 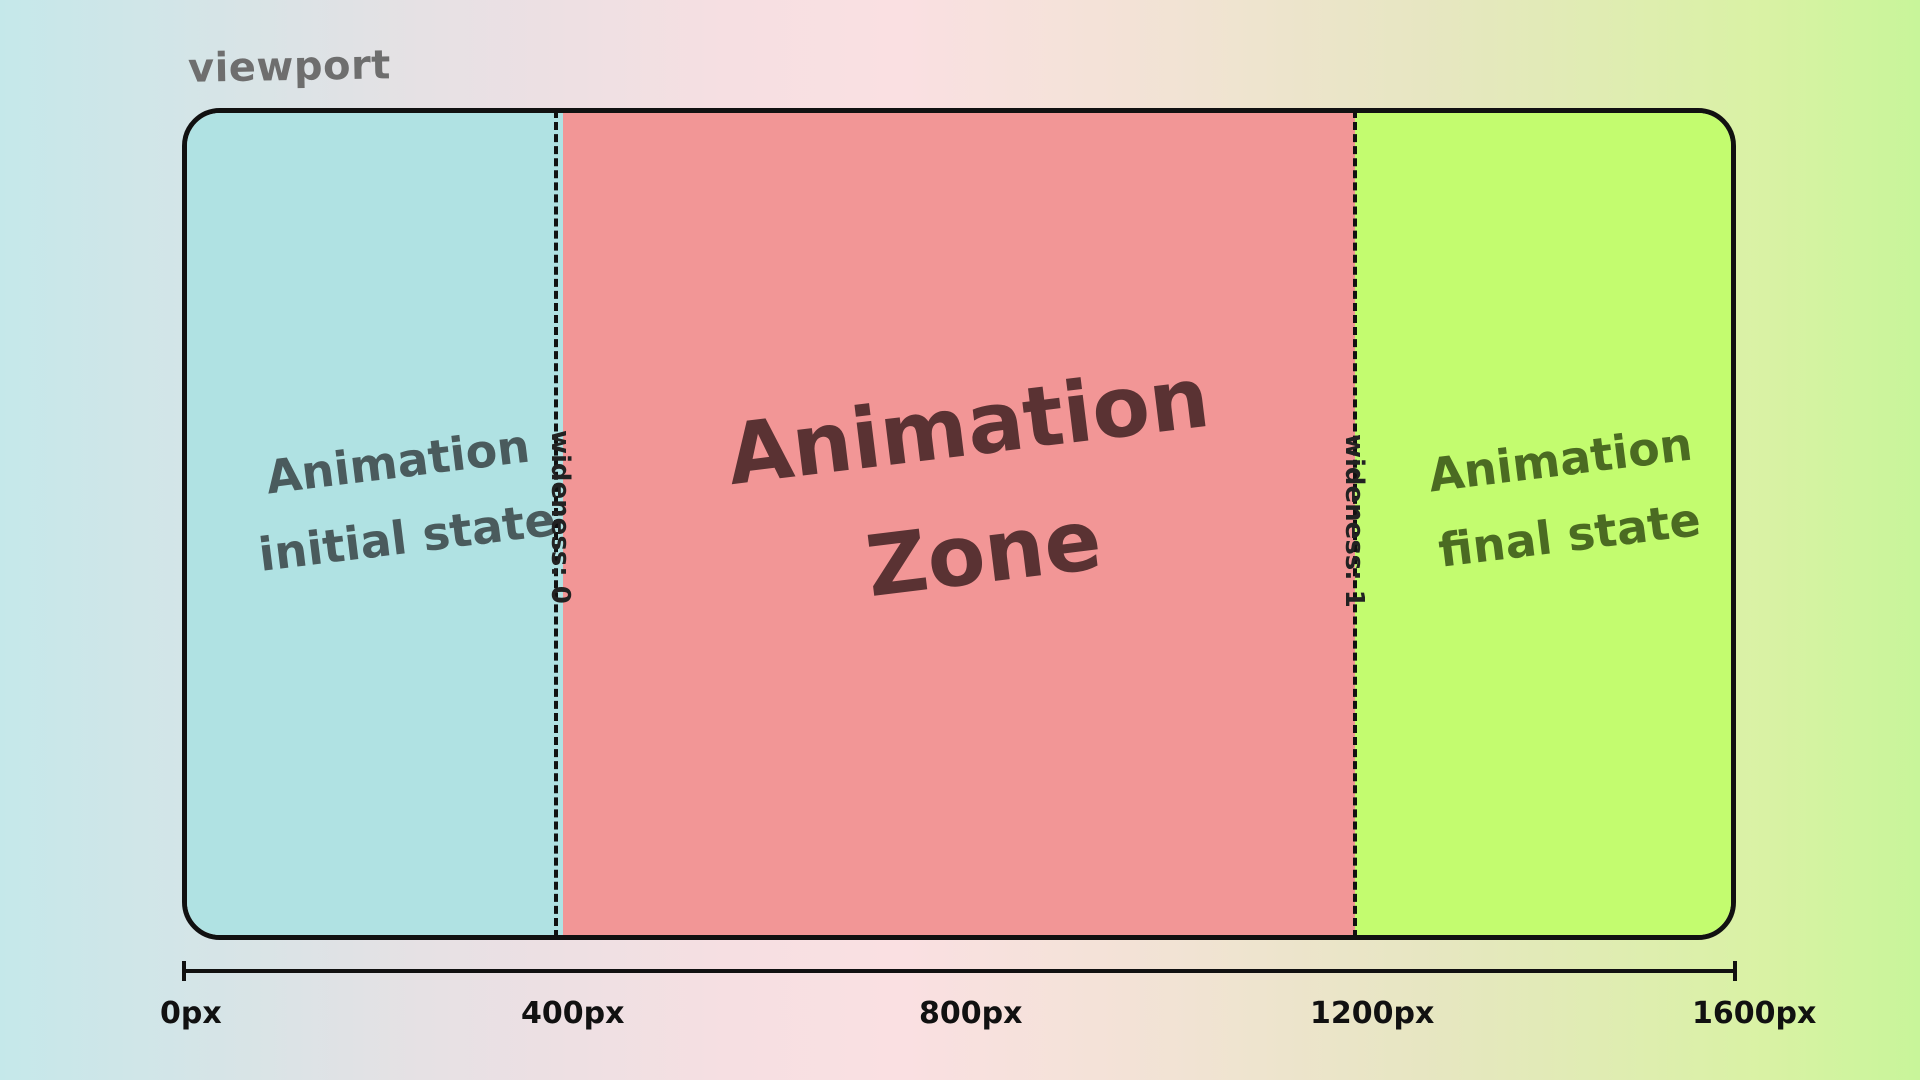 What do you see at coordinates (560, 517) in the screenshot?
I see `wideness-start-label: wideness: 0` at bounding box center [560, 517].